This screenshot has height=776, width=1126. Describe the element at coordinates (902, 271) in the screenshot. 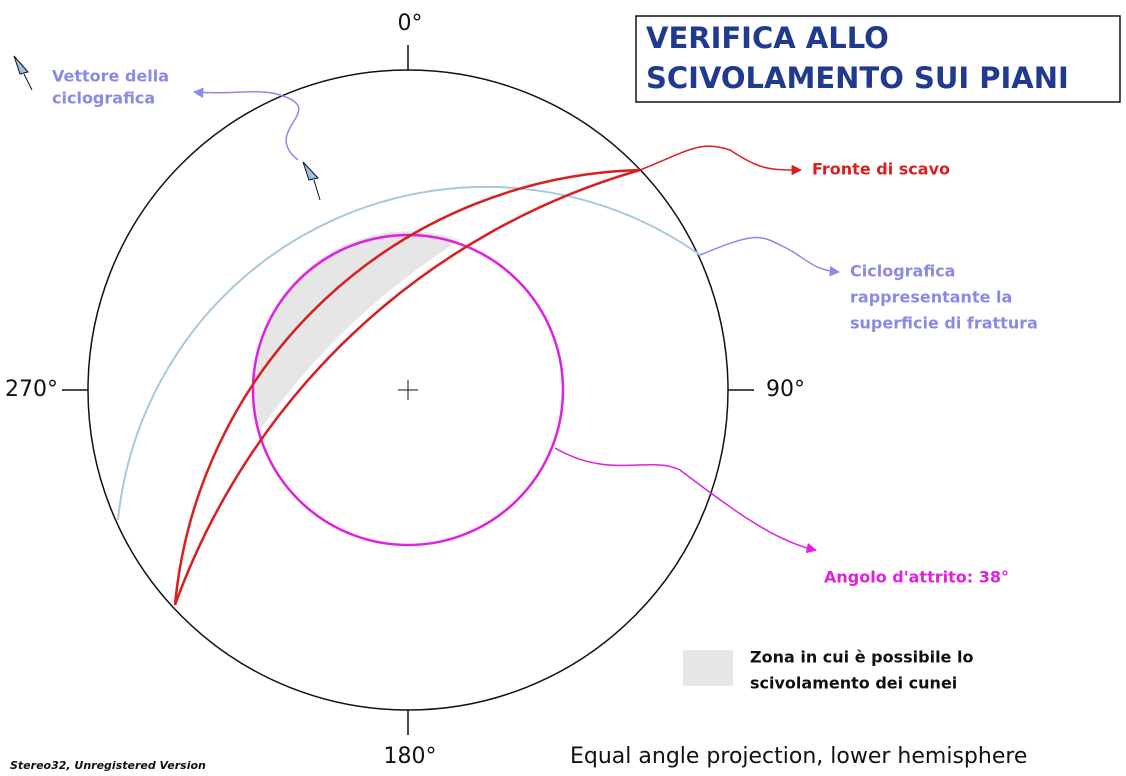

I see `cyclographic-label: Ciclografica` at that location.